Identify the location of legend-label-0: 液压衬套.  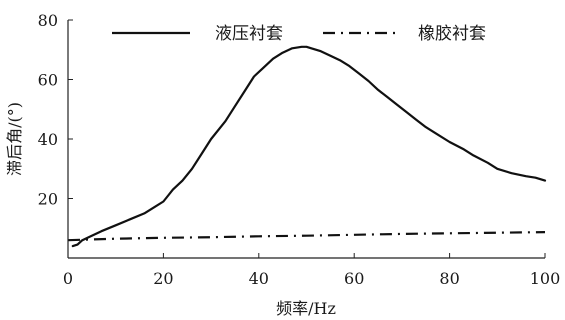
(249, 34).